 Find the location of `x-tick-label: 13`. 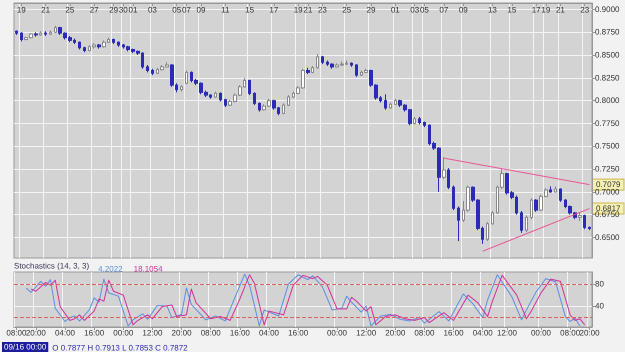

x-tick-label: 13 is located at coordinates (493, 10).